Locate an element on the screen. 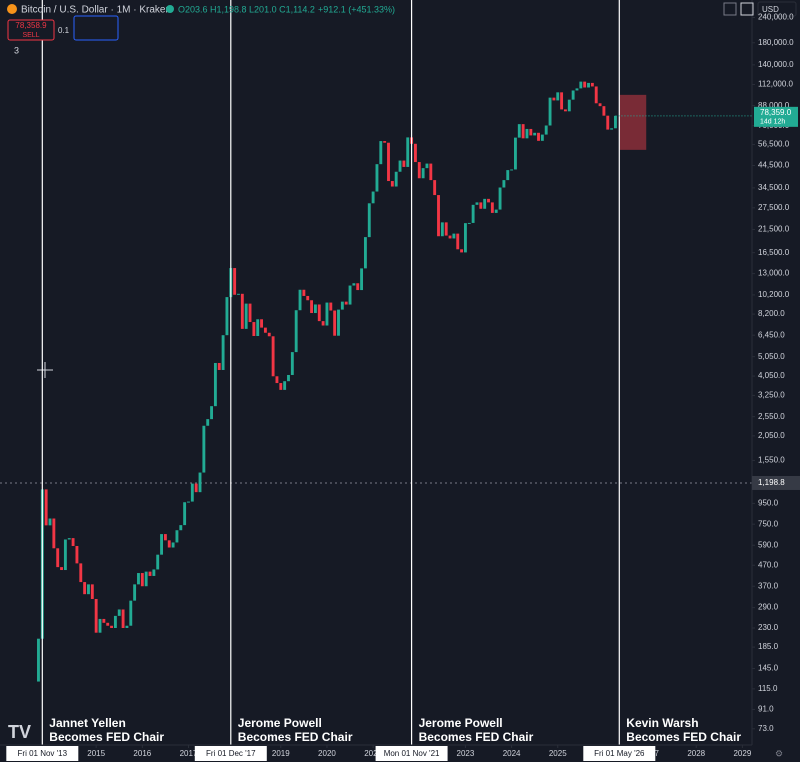 The width and height of the screenshot is (800, 762). y-tick-label: 3,250.0 is located at coordinates (771, 394).